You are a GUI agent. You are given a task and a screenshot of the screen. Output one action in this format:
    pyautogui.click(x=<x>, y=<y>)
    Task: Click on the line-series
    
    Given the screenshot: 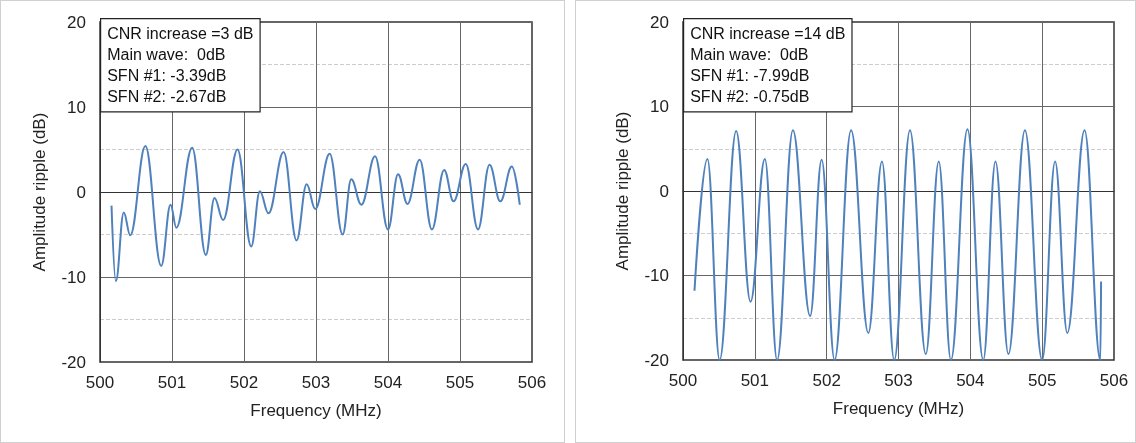 What is the action you would take?
    pyautogui.click(x=315, y=214)
    